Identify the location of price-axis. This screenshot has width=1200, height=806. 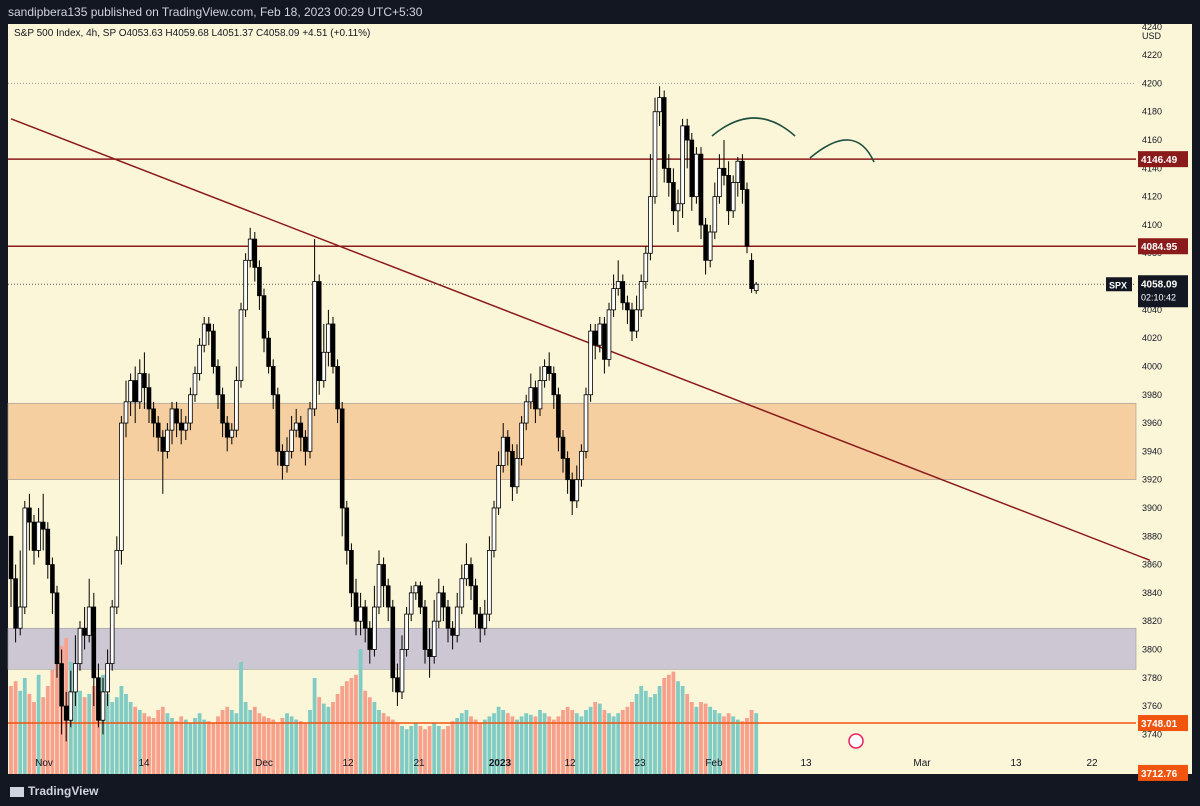
(1164, 399).